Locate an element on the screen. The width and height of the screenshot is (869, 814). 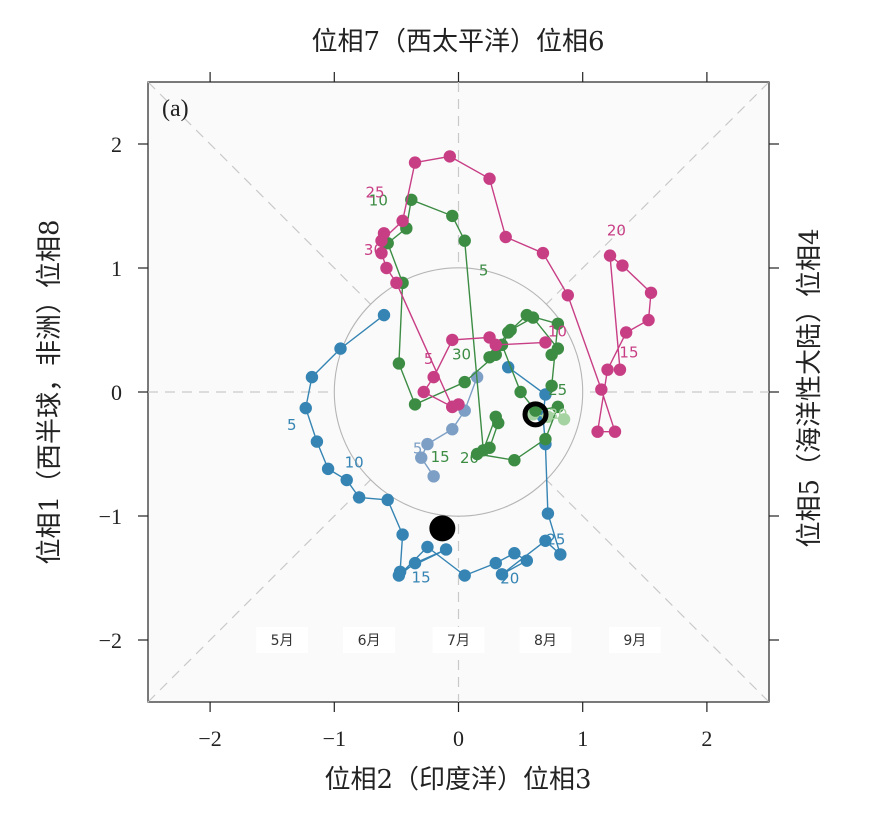
month-label: 5月 is located at coordinates (282, 641).